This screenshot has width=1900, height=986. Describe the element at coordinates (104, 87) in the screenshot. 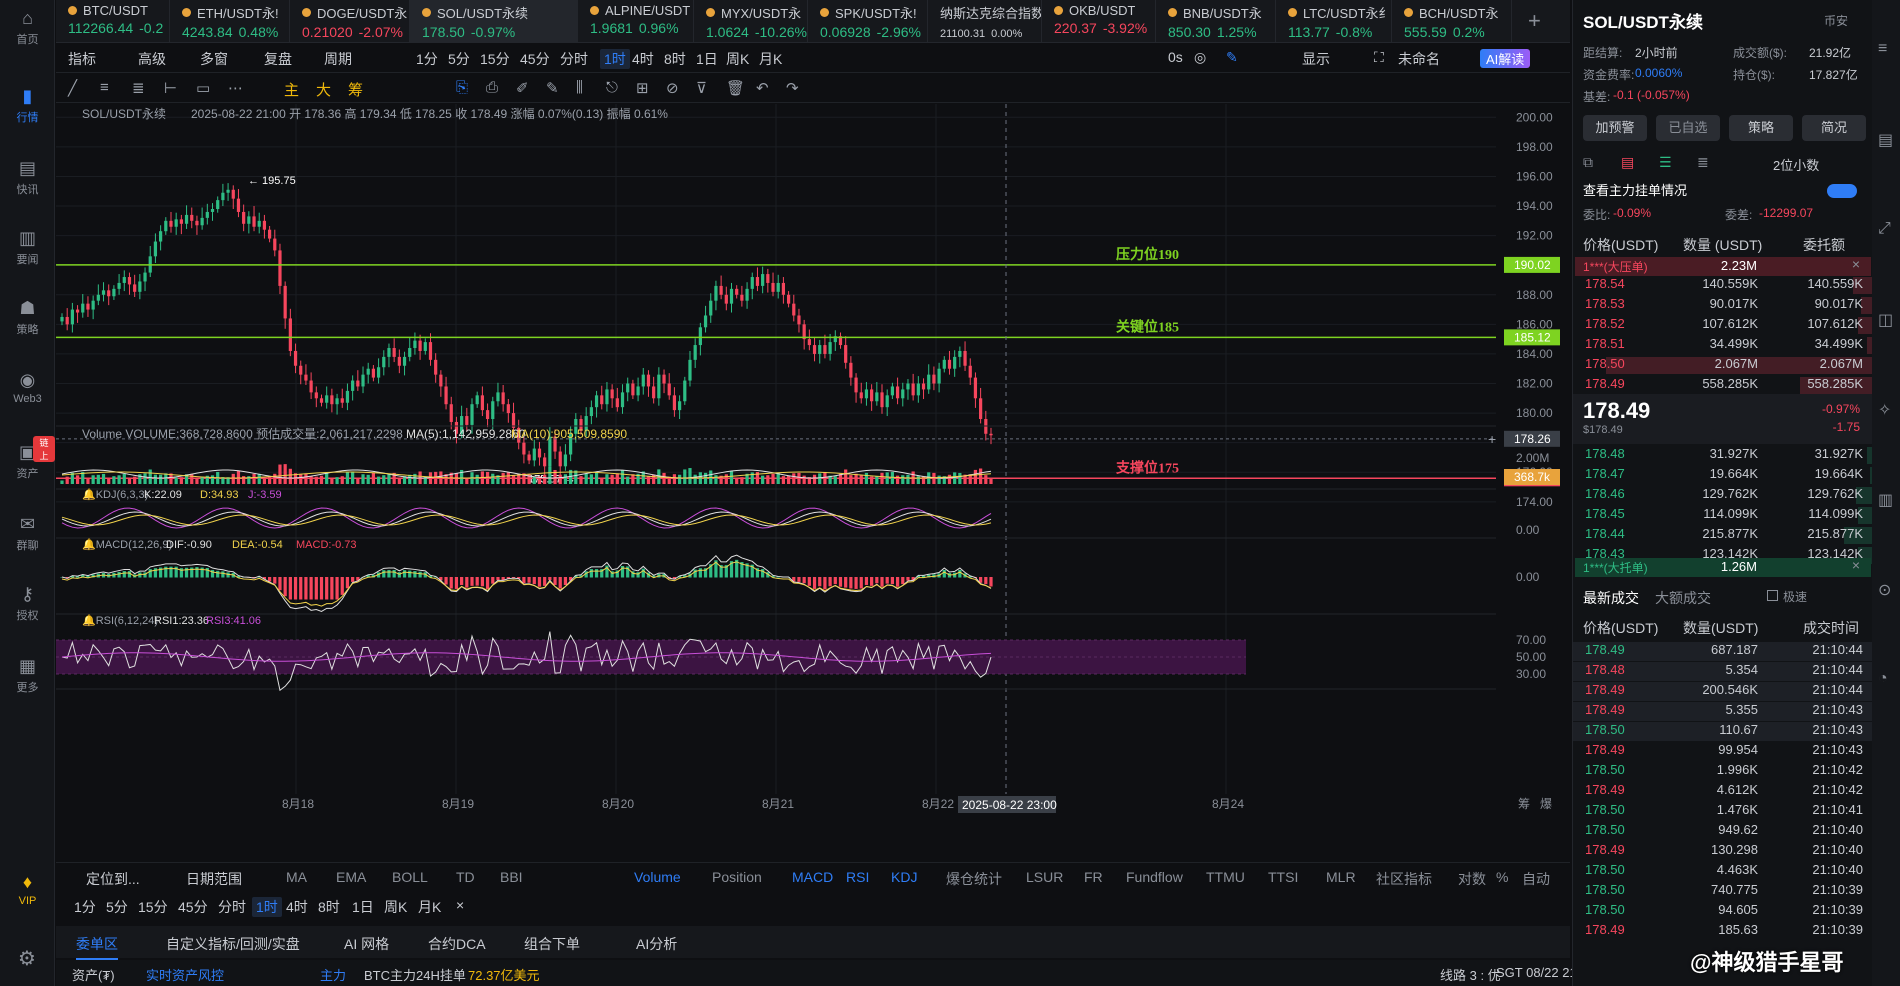

I see `draw-tool-icon: ≡` at that location.